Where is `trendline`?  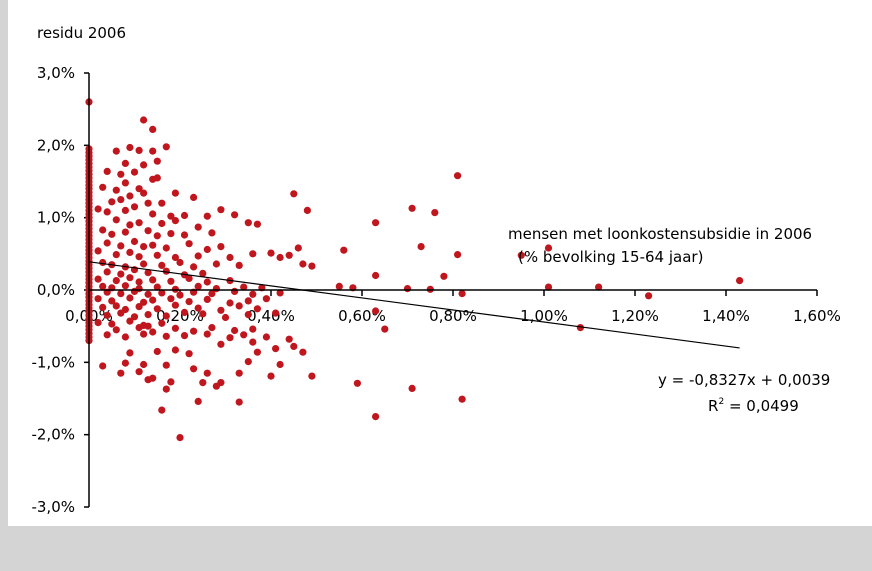 trendline is located at coordinates (414, 305).